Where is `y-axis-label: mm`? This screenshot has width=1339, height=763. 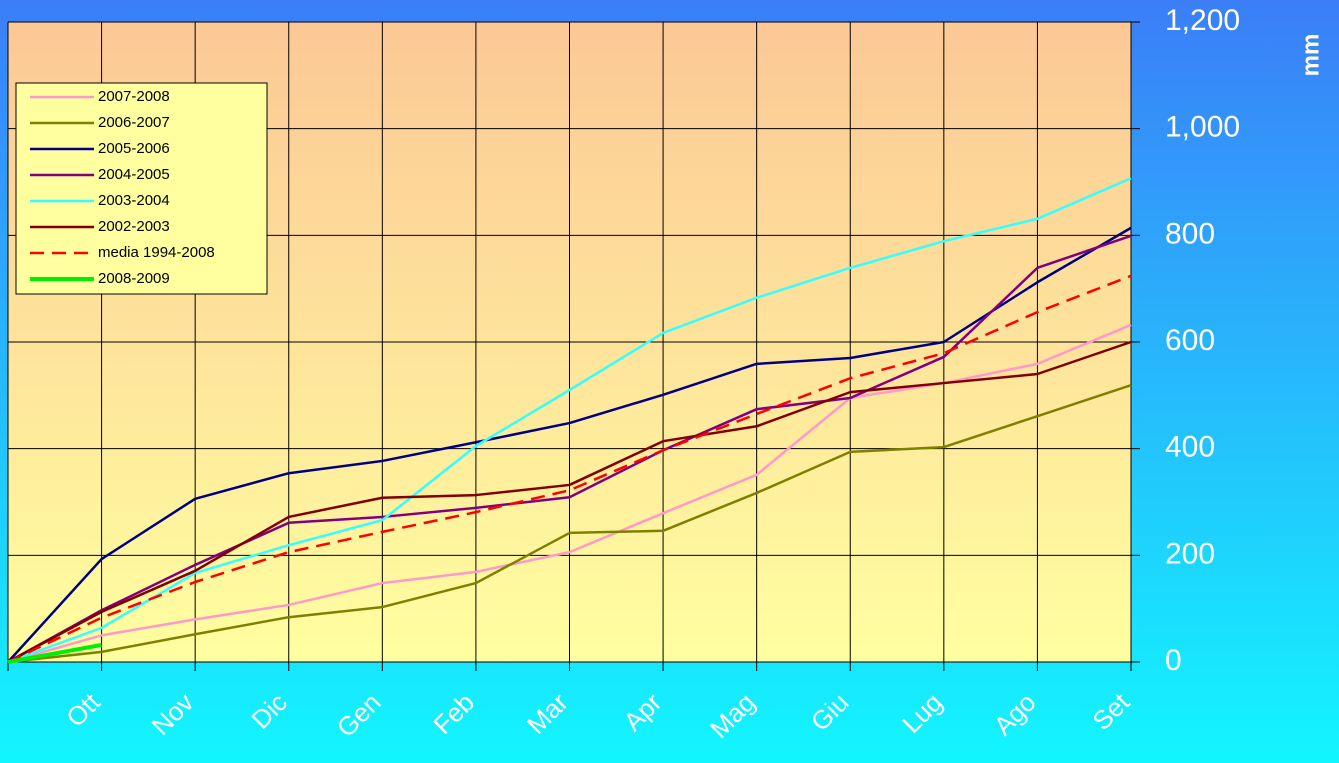 y-axis-label: mm is located at coordinates (1310, 55).